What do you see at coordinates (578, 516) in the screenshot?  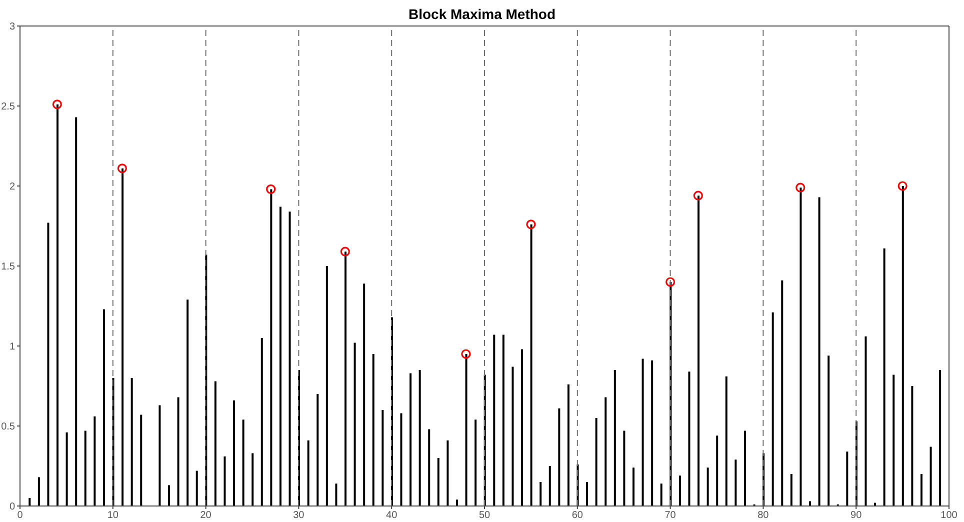 I see `x-tick-label: 60` at bounding box center [578, 516].